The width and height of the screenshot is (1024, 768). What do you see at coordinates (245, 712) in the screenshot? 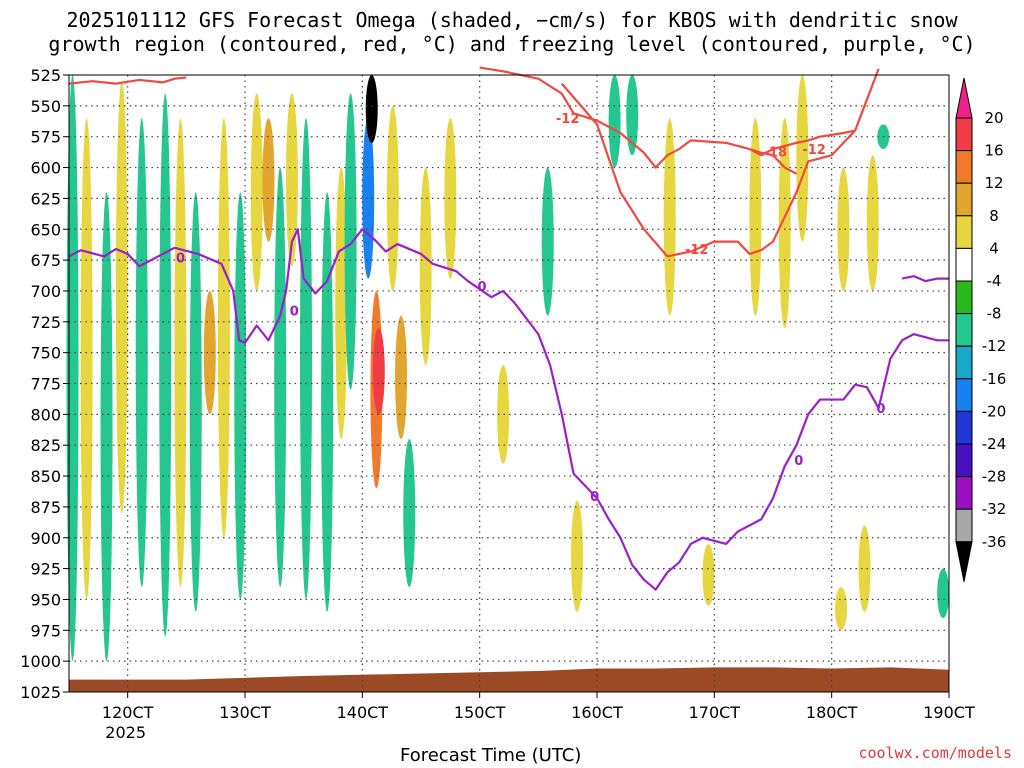
I see `x-tick-label: 130CT` at bounding box center [245, 712].